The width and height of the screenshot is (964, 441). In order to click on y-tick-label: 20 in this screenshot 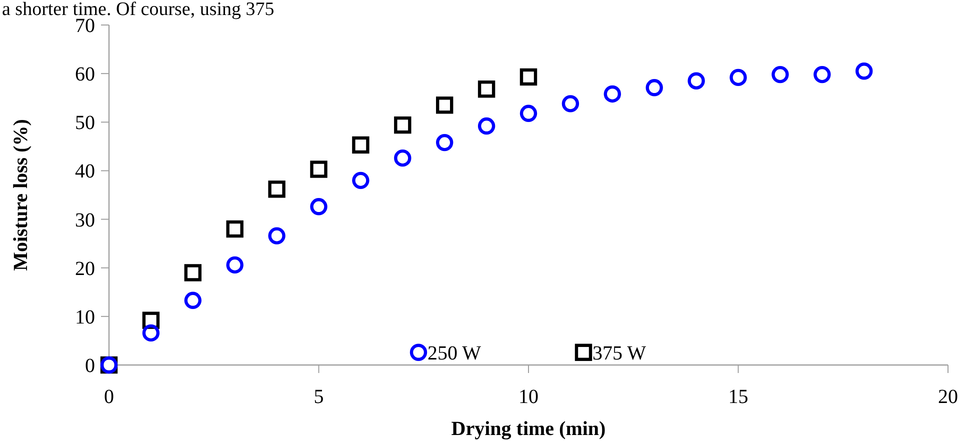, I will do `click(85, 269)`.